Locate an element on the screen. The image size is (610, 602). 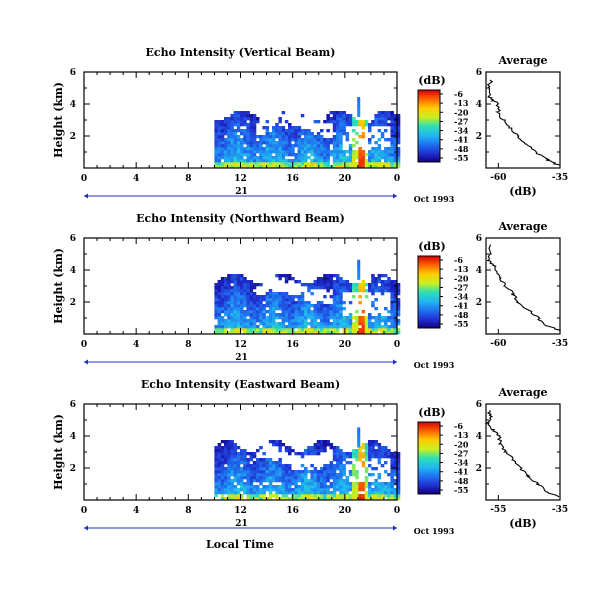
day-axis-arrow is located at coordinates (395, 528).